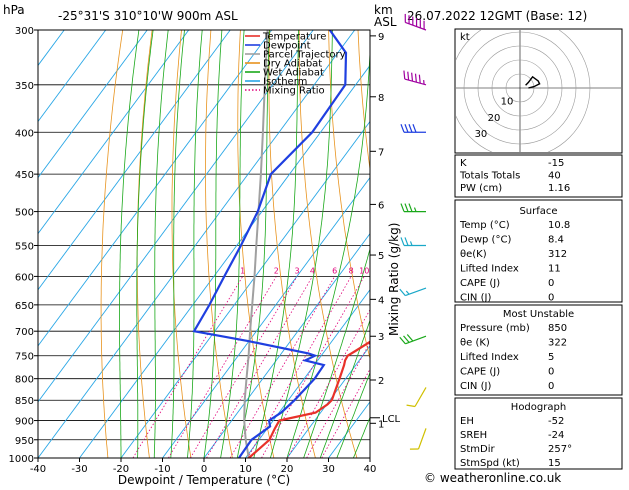 Image resolution: width=629 pixels, height=490 pixels. Describe the element at coordinates (477, 449) in the screenshot. I see `hodograph-index-label: StmDir` at that location.